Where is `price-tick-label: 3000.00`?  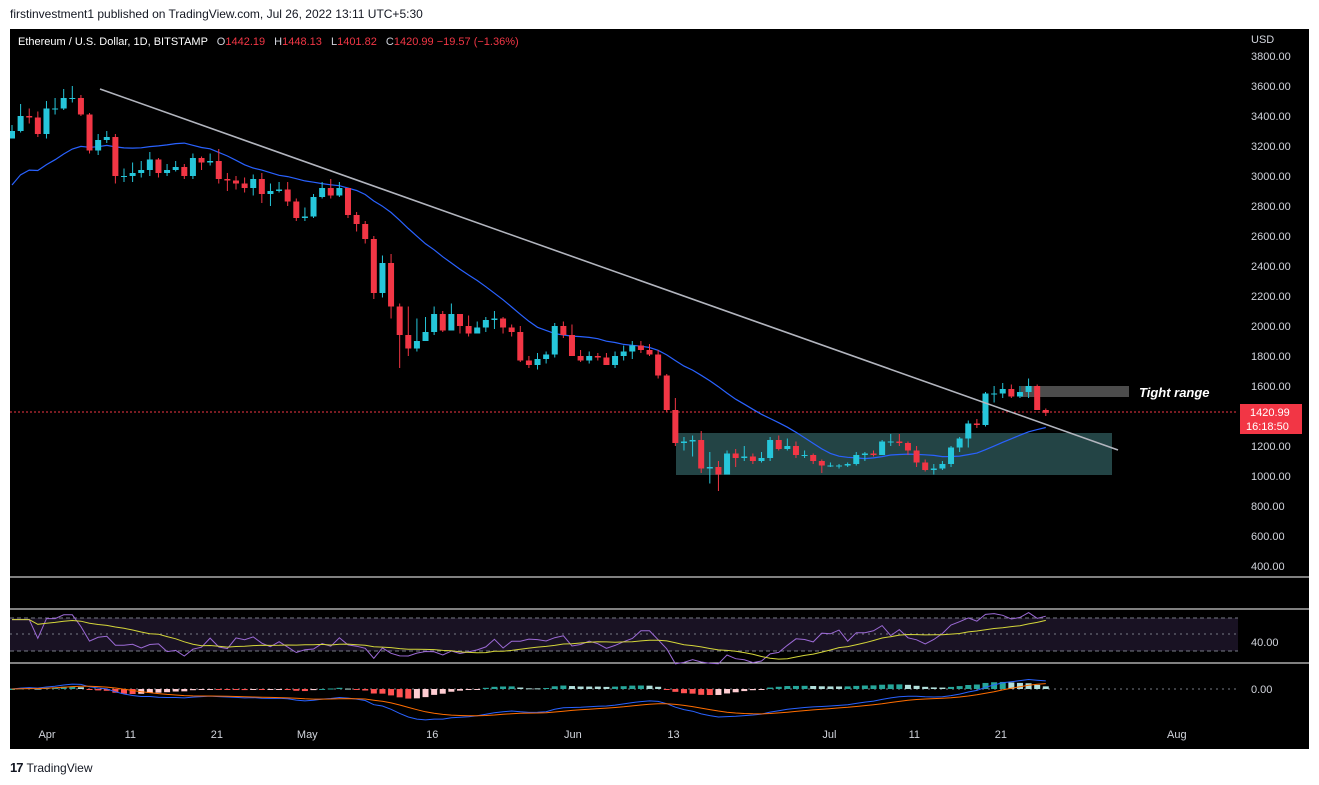
price-tick-label: 3000.00 is located at coordinates (1271, 177).